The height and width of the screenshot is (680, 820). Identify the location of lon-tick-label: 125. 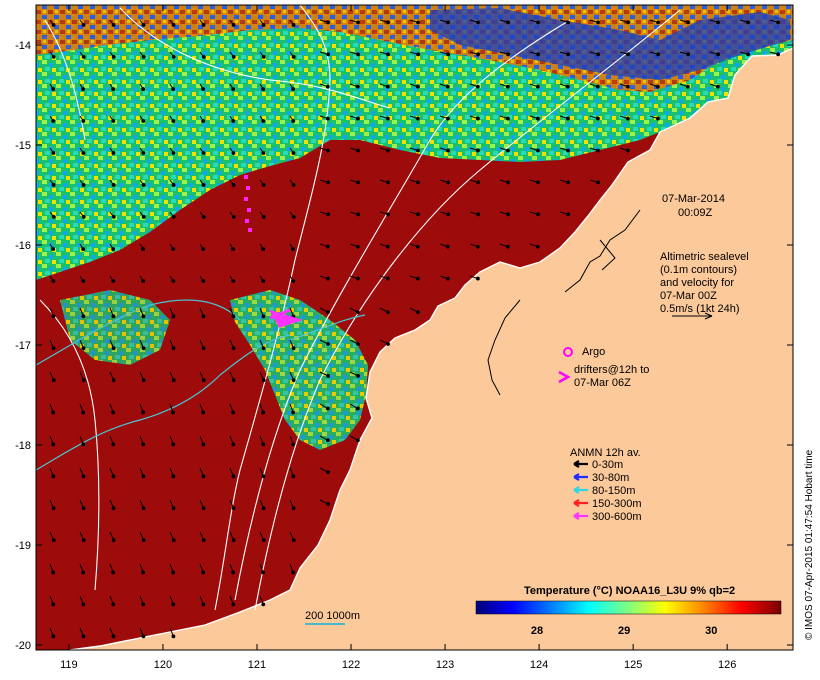
(633, 665).